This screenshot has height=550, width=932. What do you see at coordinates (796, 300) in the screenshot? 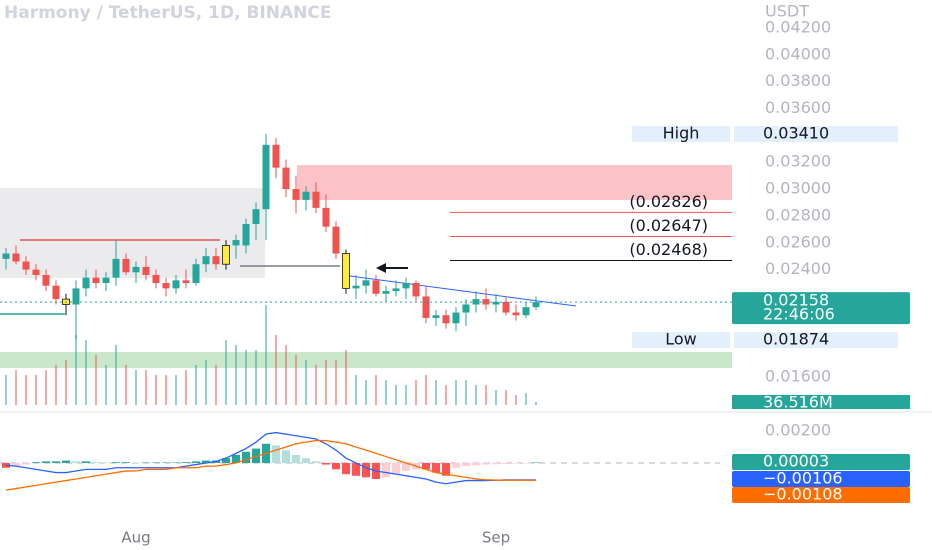
I see `last-price-label: 0.02158` at bounding box center [796, 300].